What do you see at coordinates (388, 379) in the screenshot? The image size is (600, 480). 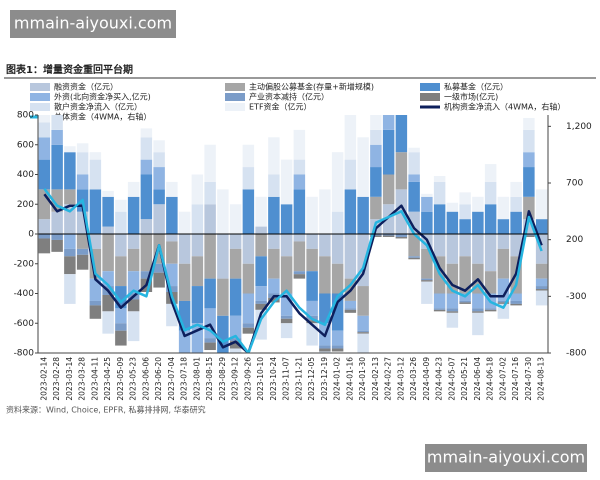 I see `x-tick-label: 2024-02-27` at bounding box center [388, 379].